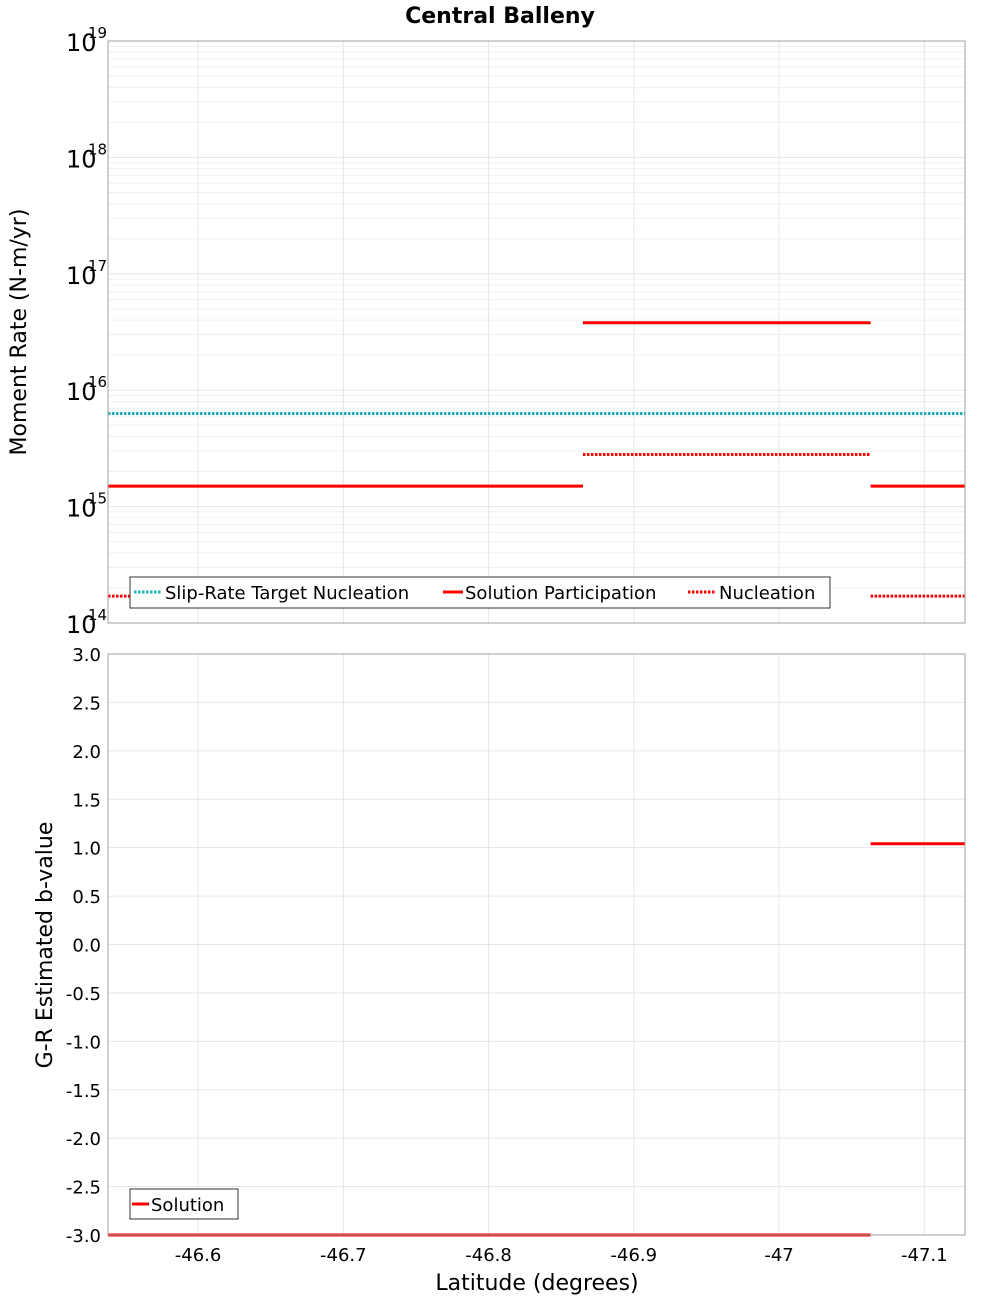 Image resolution: width=1000 pixels, height=1300 pixels. What do you see at coordinates (86, 703) in the screenshot?
I see `bottom-y-tick-label: 2.5` at bounding box center [86, 703].